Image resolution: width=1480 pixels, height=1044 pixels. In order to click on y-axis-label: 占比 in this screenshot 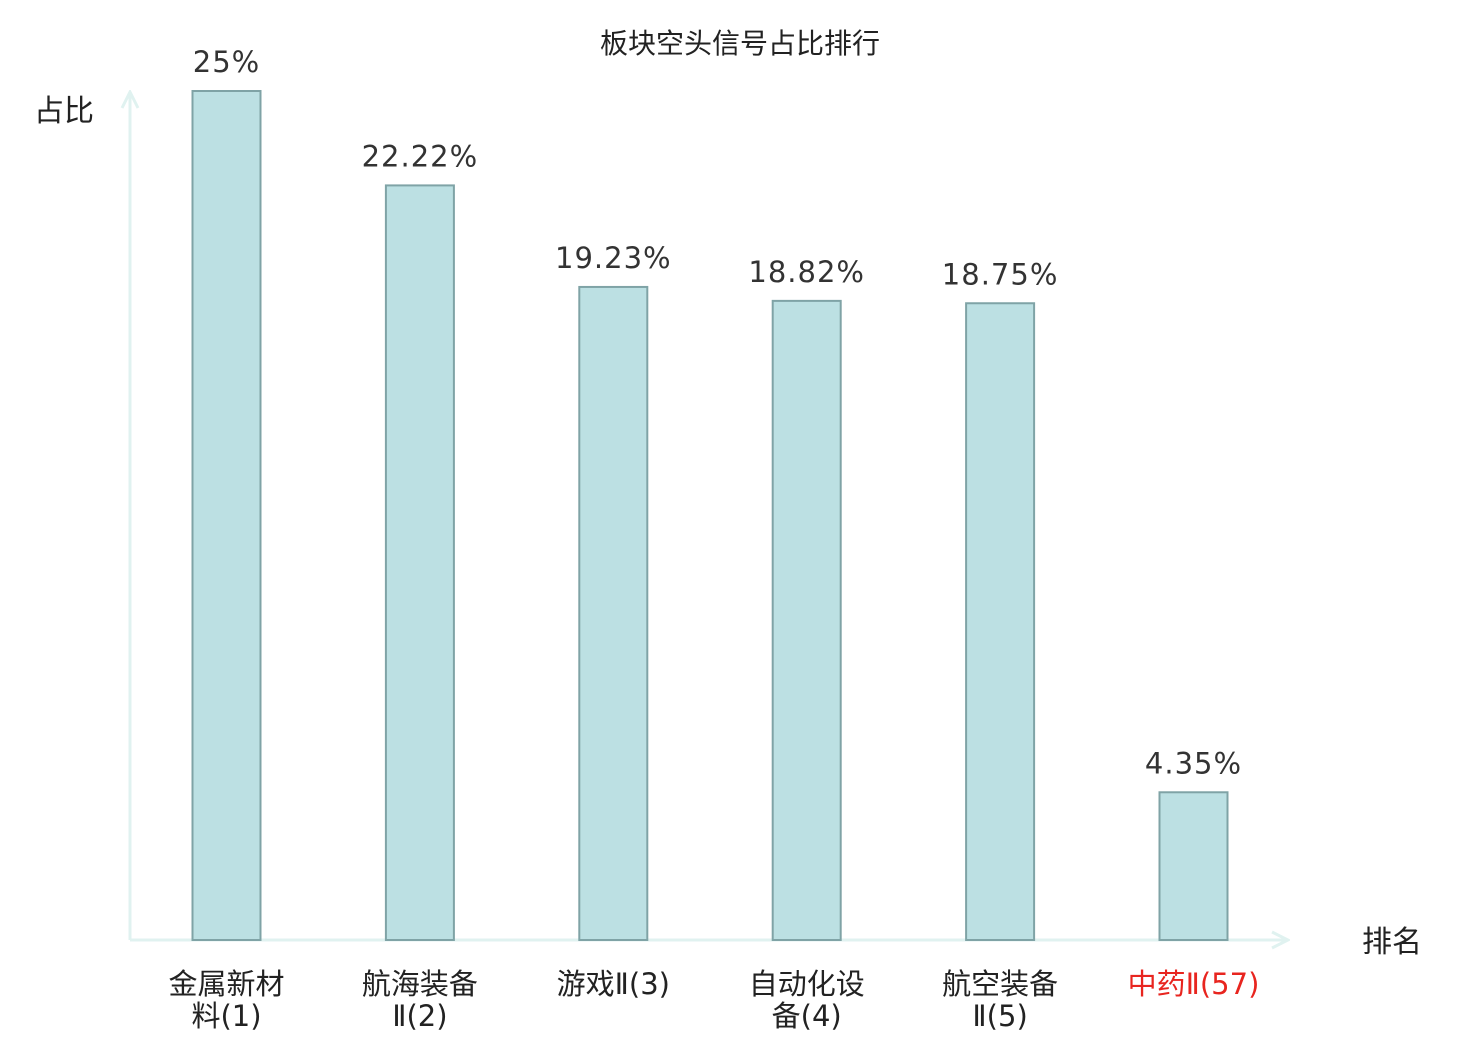, I will do `click(64, 111)`.